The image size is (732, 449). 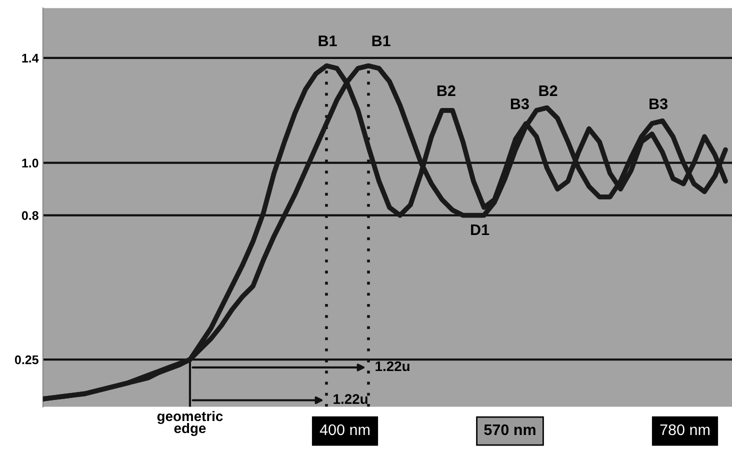 What do you see at coordinates (480, 229) in the screenshot?
I see `annotation: D1` at bounding box center [480, 229].